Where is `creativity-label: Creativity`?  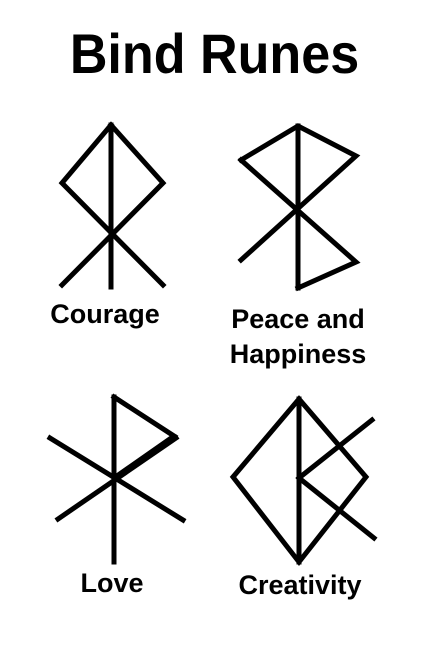 creativity-label: Creativity is located at coordinates (300, 585).